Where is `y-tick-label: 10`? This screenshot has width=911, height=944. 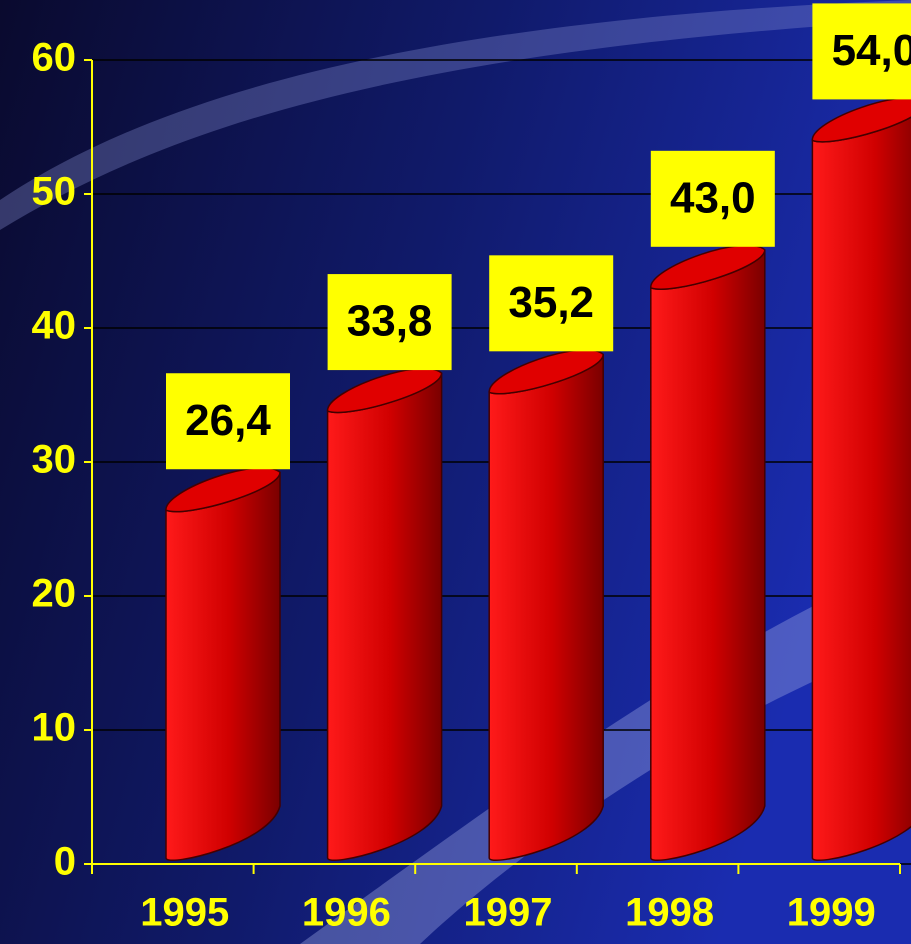 y-tick-label: 10 is located at coordinates (54, 728).